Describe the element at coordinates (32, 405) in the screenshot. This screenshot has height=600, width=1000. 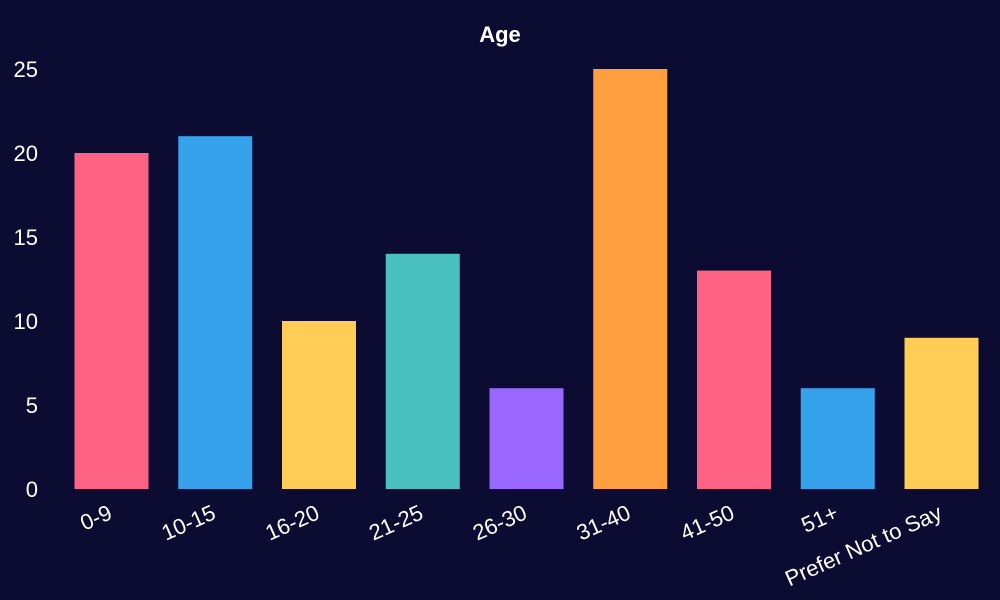
I see `y-tick-label: 5` at that location.